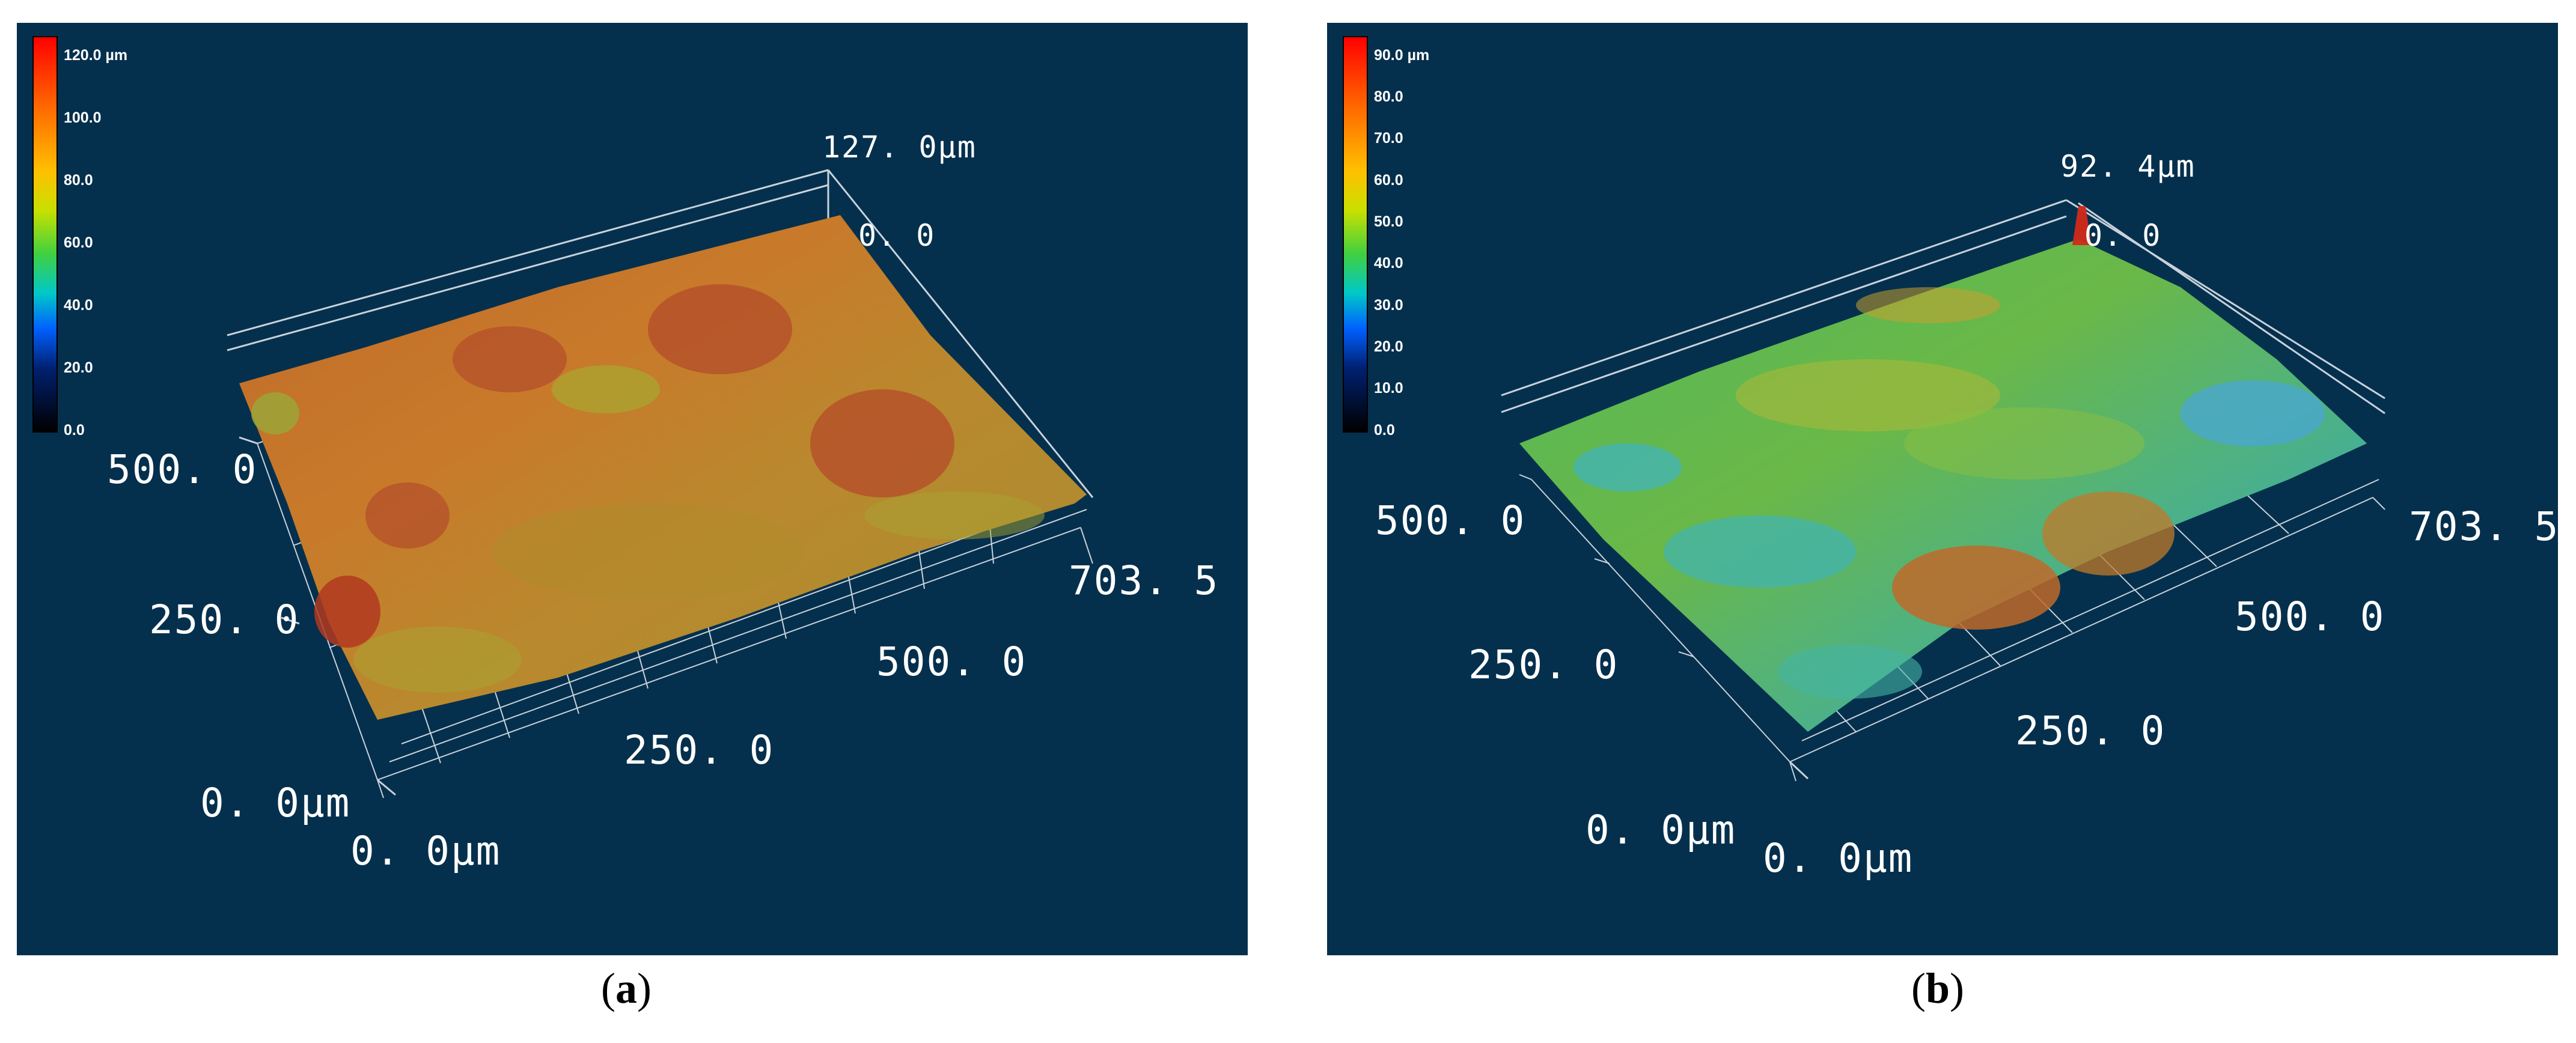 This screenshot has width=2576, height=1043. I want to click on x-origin-label-b: 0. 0µm, so click(1838, 858).